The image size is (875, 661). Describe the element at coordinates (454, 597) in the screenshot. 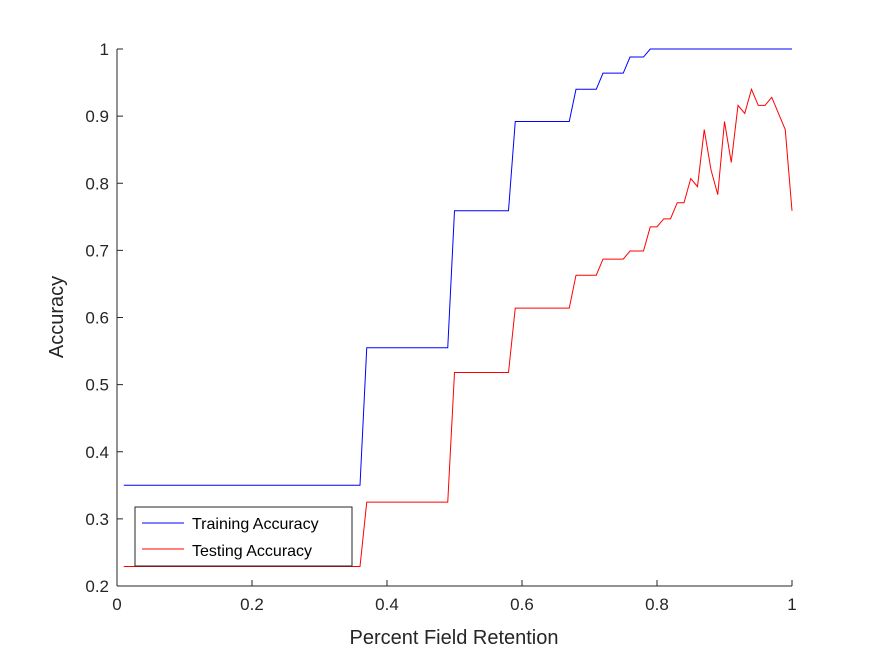

I see `x-ticks: 0 0.2 0.4 0.6 0.8 1` at that location.